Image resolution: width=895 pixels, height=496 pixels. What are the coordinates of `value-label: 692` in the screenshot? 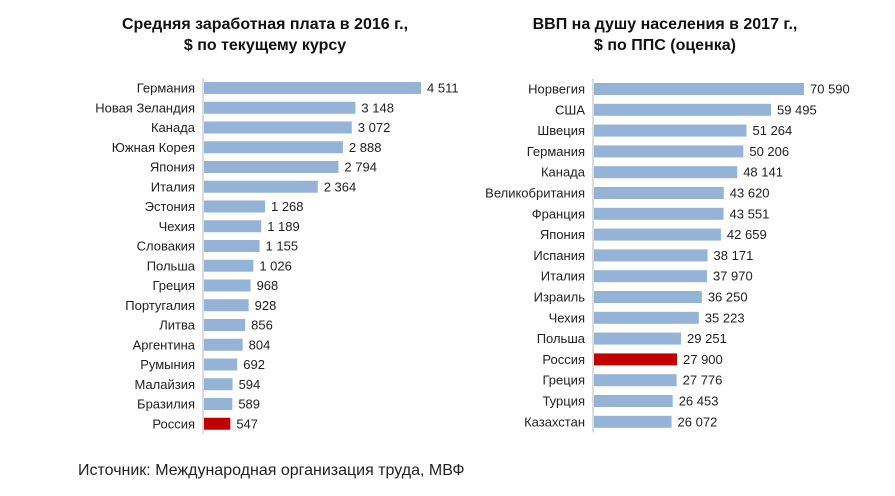 It's located at (254, 364).